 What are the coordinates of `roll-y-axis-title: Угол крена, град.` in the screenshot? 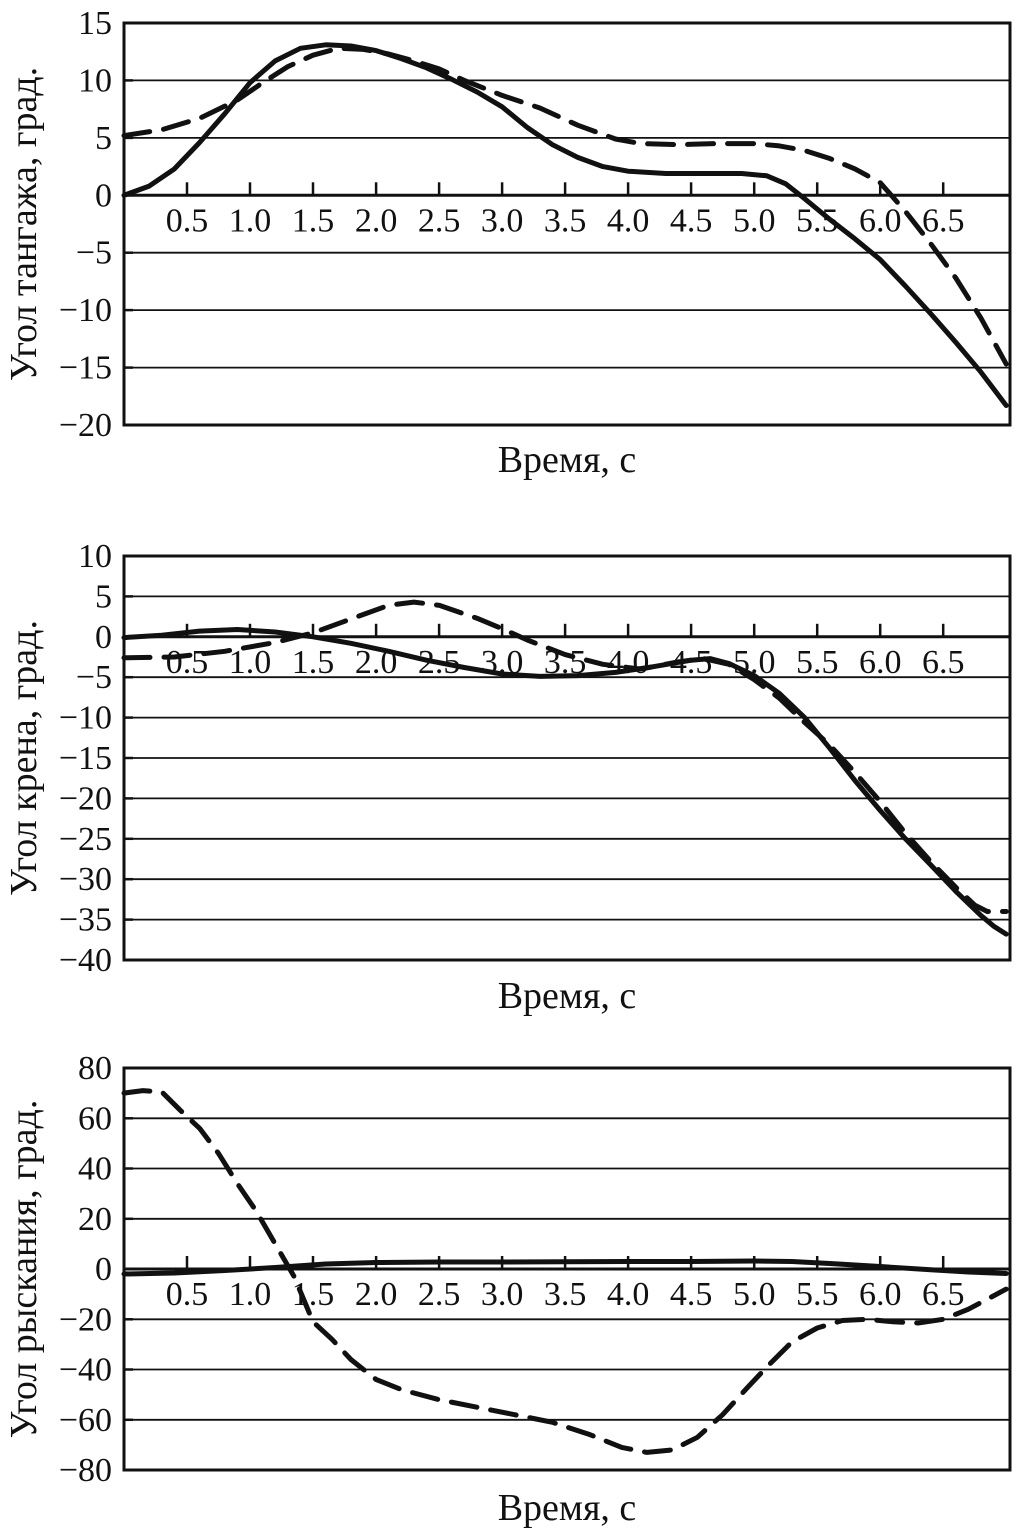 It's located at (24, 758).